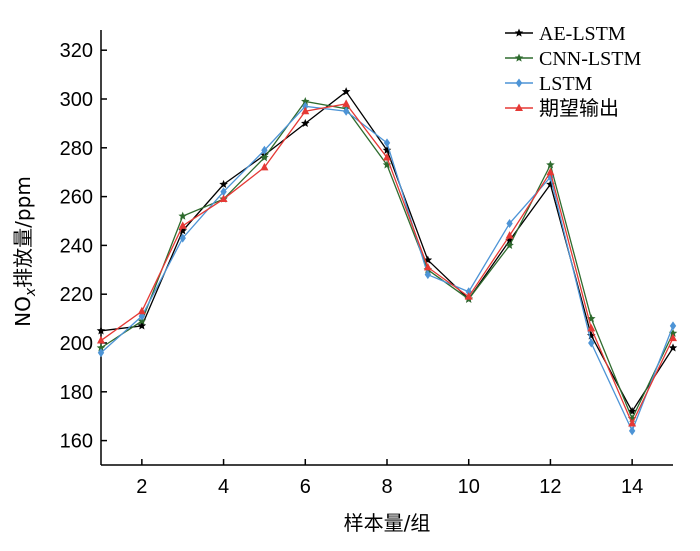 Image resolution: width=700 pixels, height=551 pixels. I want to click on y-tick-label: 280, so click(76, 149).